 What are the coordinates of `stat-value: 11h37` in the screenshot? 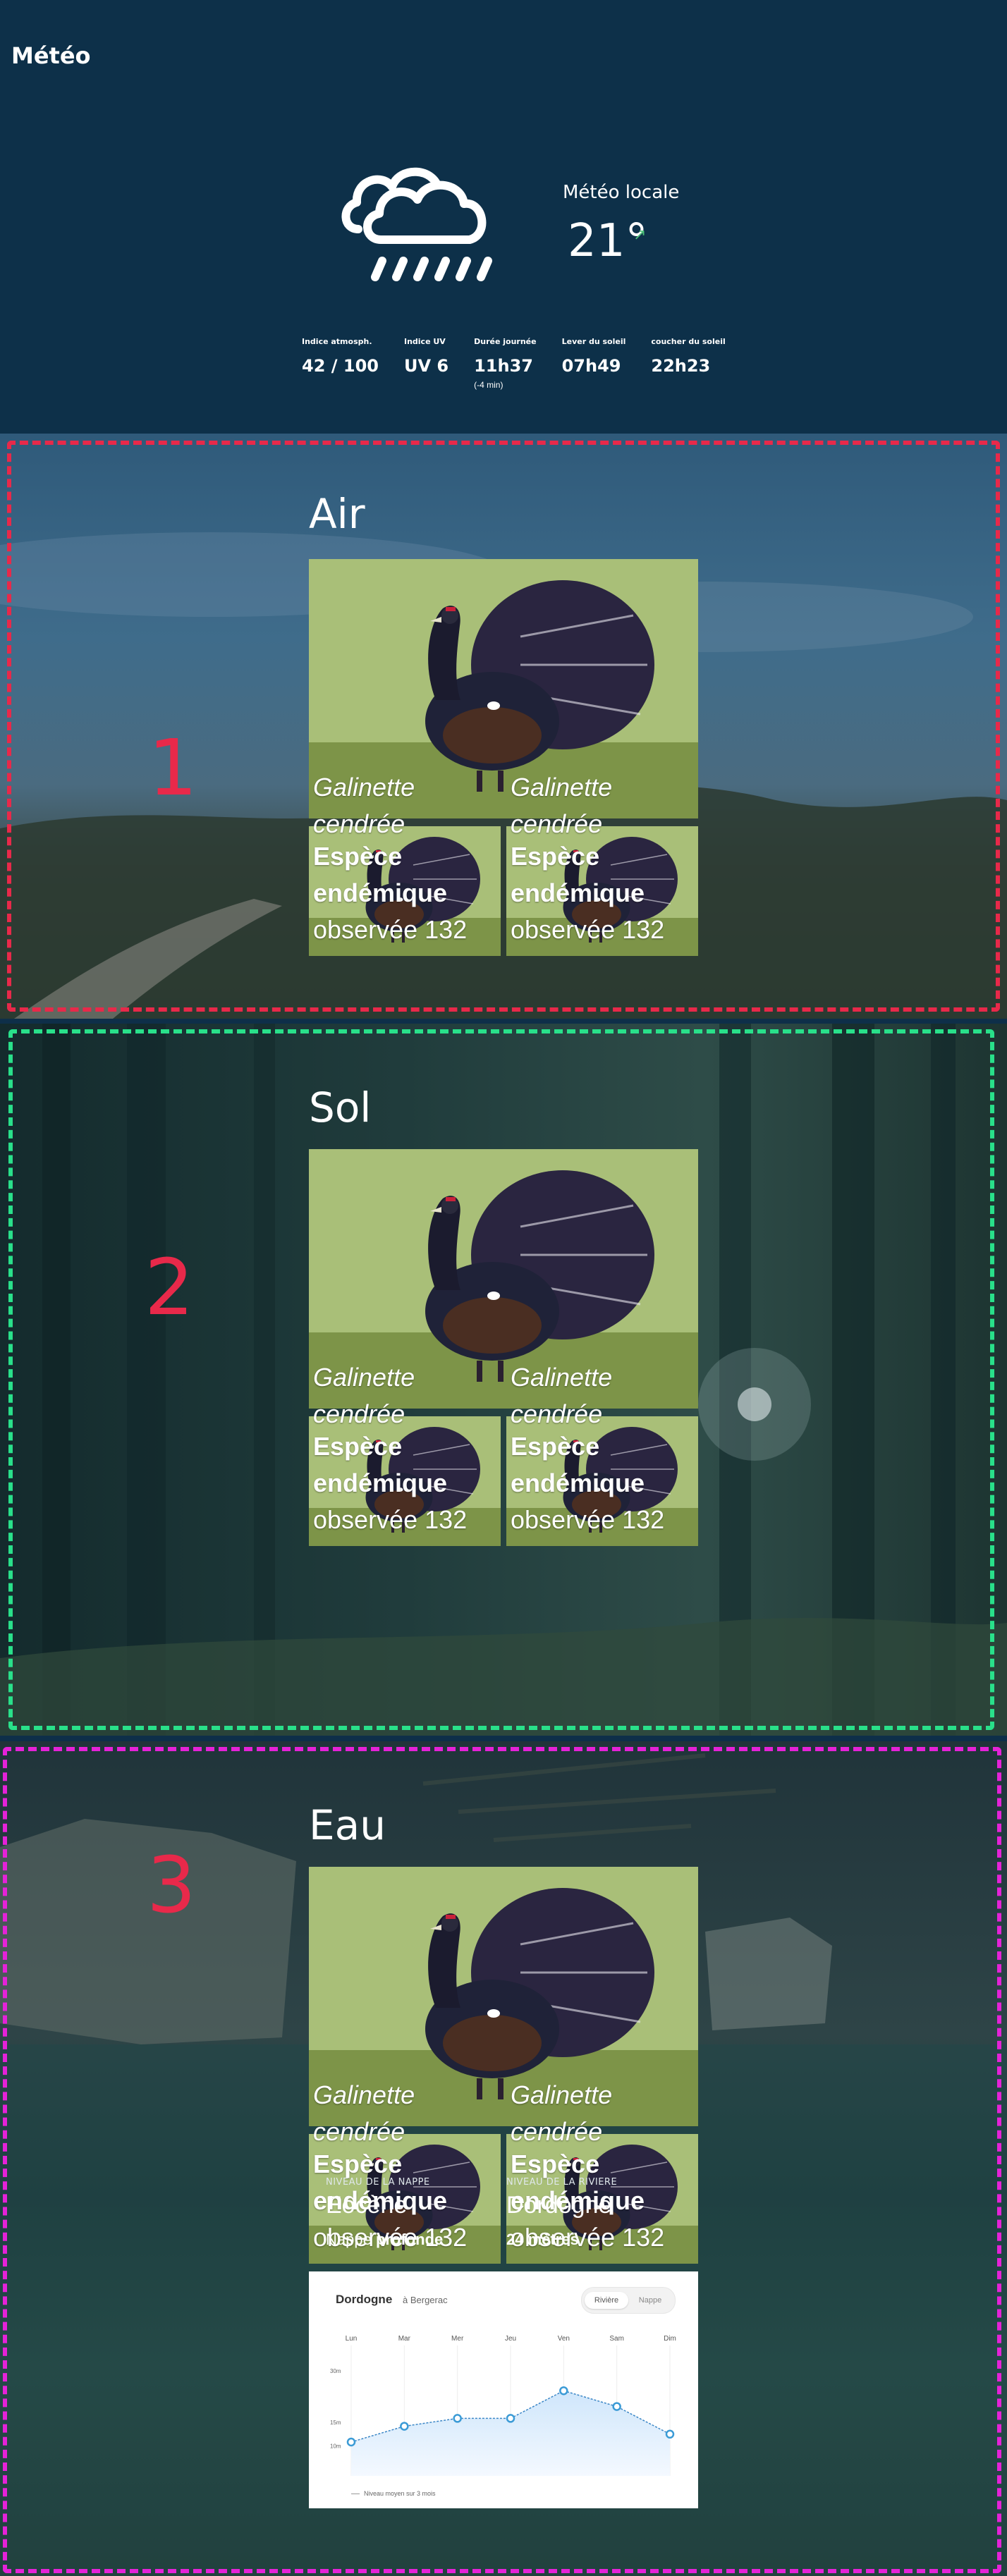 It's located at (504, 366).